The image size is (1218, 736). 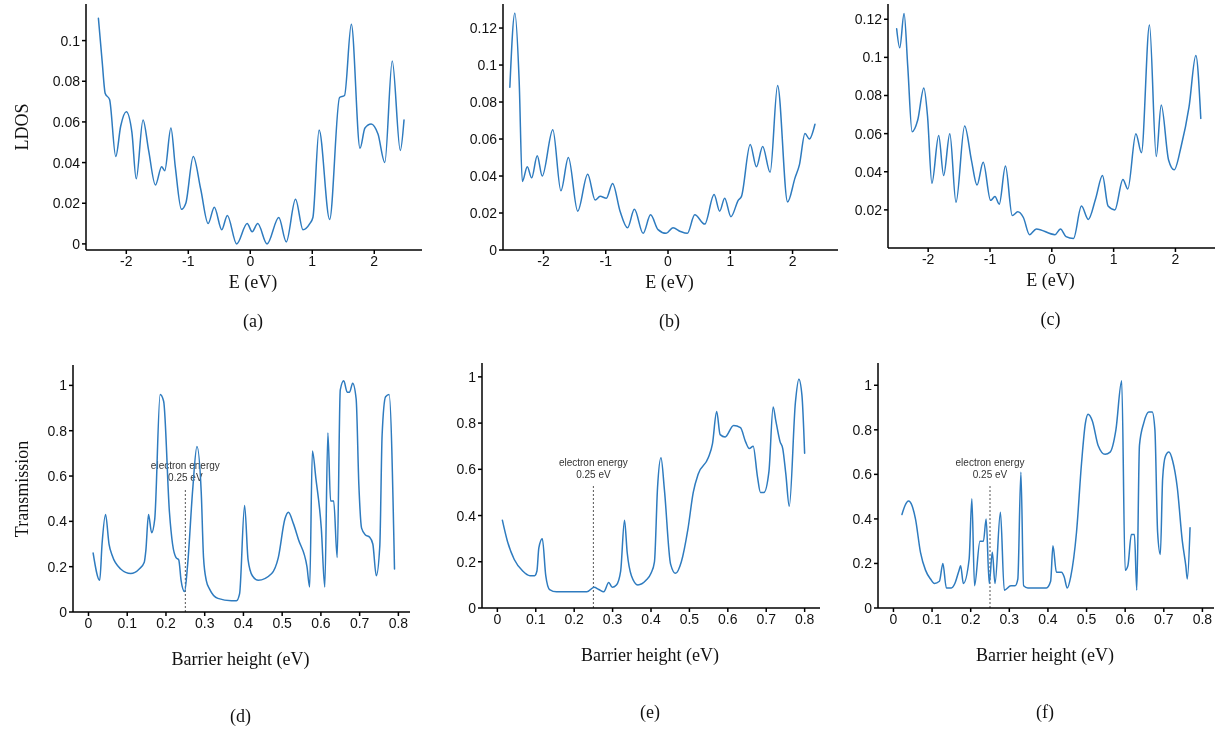 What do you see at coordinates (253, 321) in the screenshot?
I see `text: (a)` at bounding box center [253, 321].